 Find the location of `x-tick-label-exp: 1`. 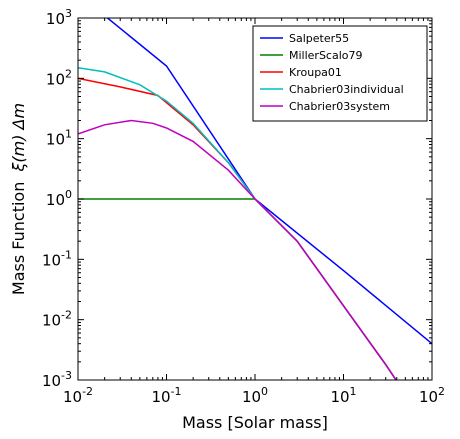

x-tick-label-exp: 1 is located at coordinates (353, 391).